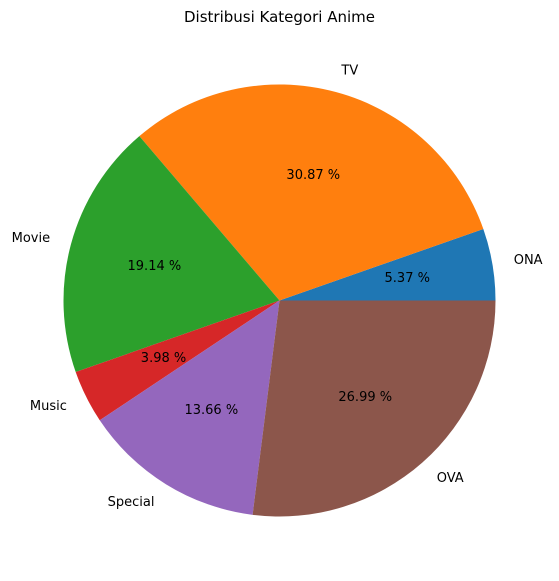  I want to click on pie-category-label-ova: OVA, so click(450, 478).